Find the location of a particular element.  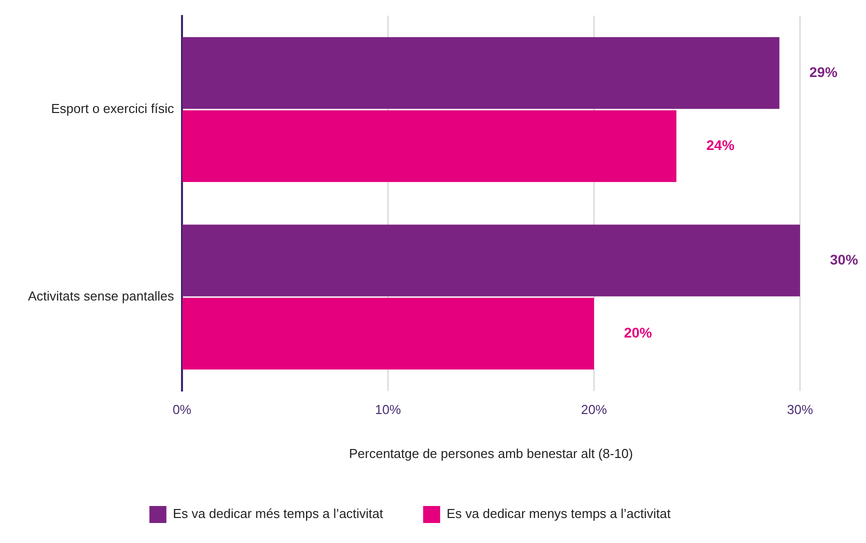

text: 29% is located at coordinates (823, 72).